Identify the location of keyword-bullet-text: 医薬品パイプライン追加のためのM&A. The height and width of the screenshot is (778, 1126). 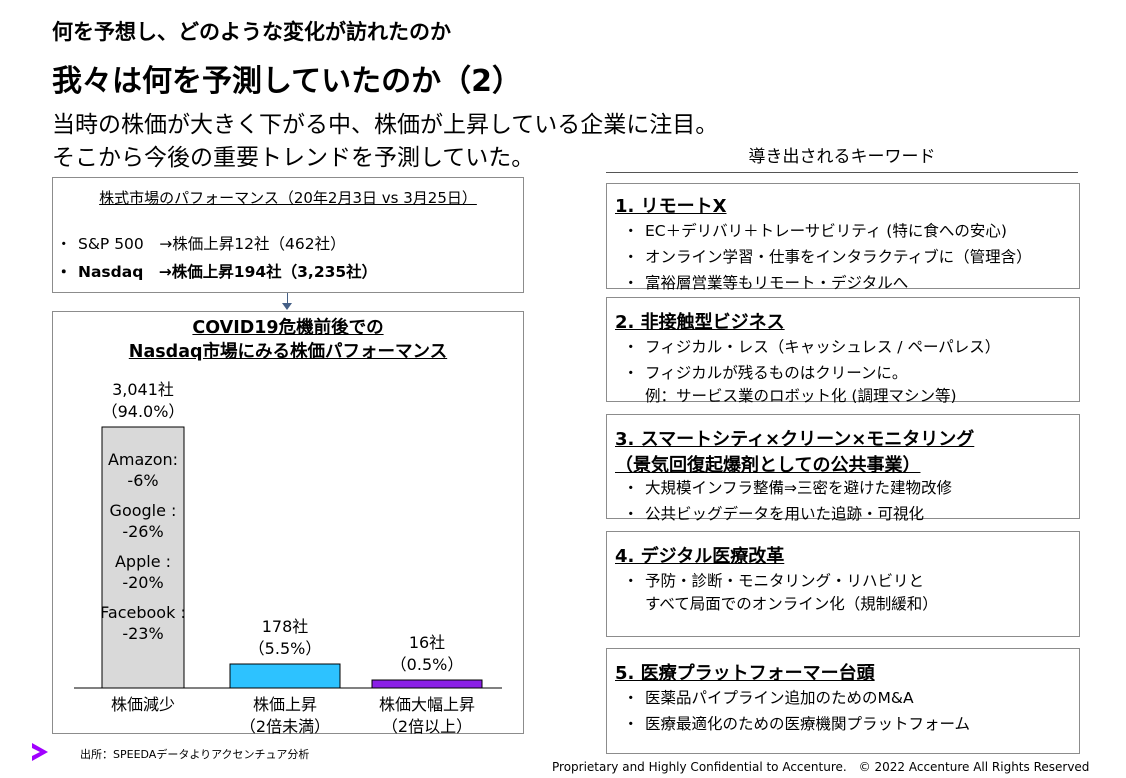
(779, 698).